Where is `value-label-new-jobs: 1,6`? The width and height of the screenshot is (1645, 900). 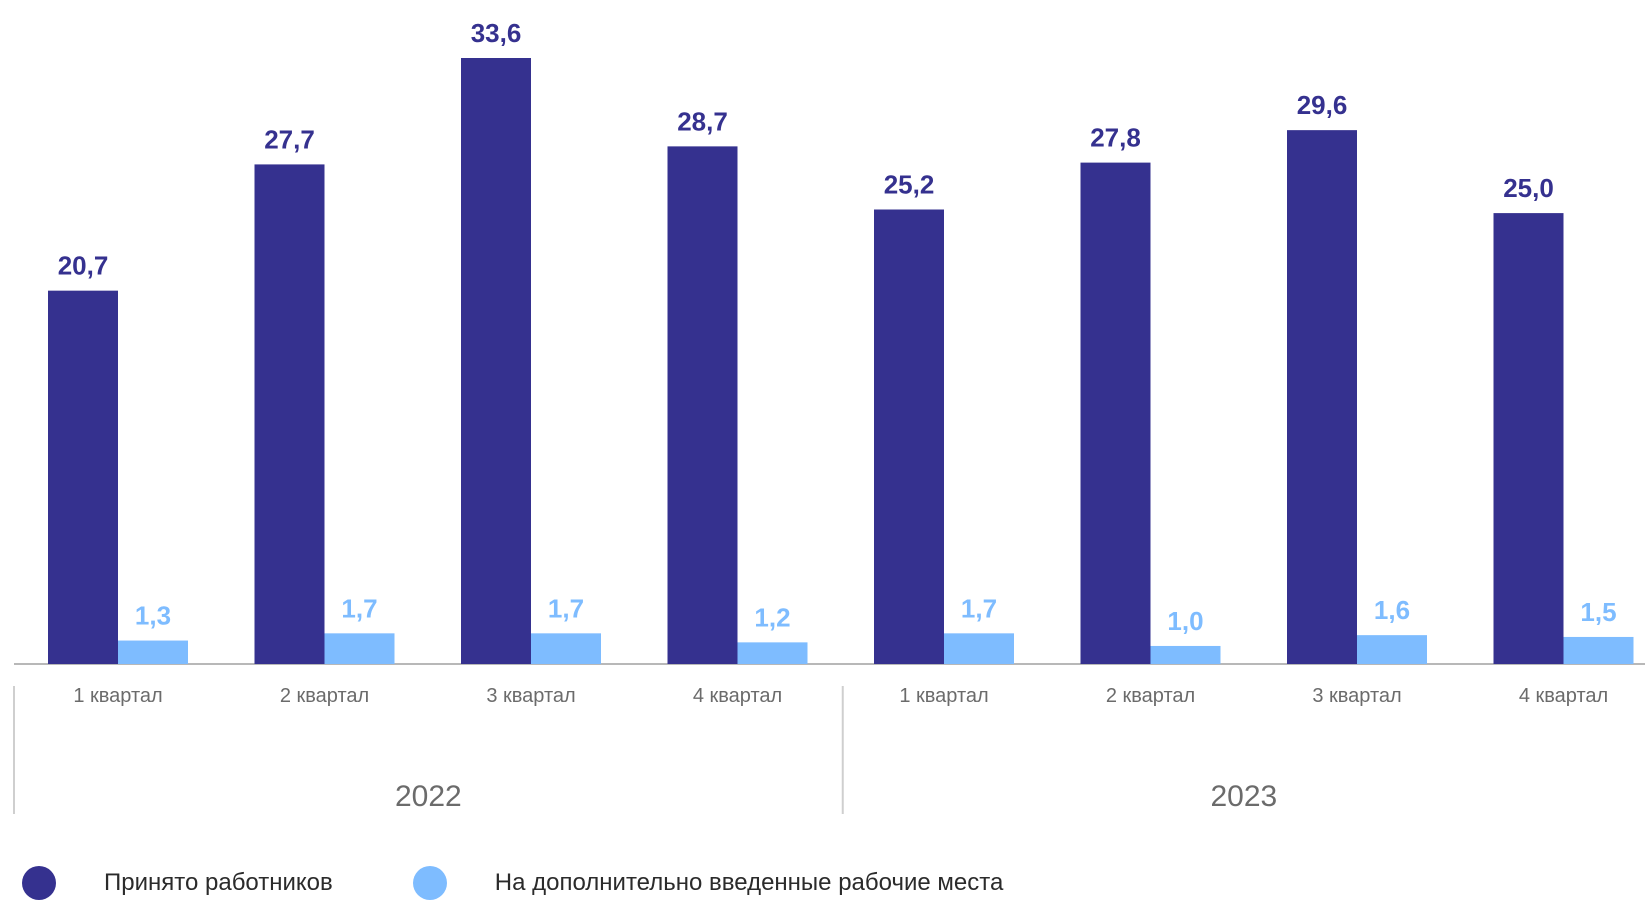
value-label-new-jobs: 1,6 is located at coordinates (1392, 610).